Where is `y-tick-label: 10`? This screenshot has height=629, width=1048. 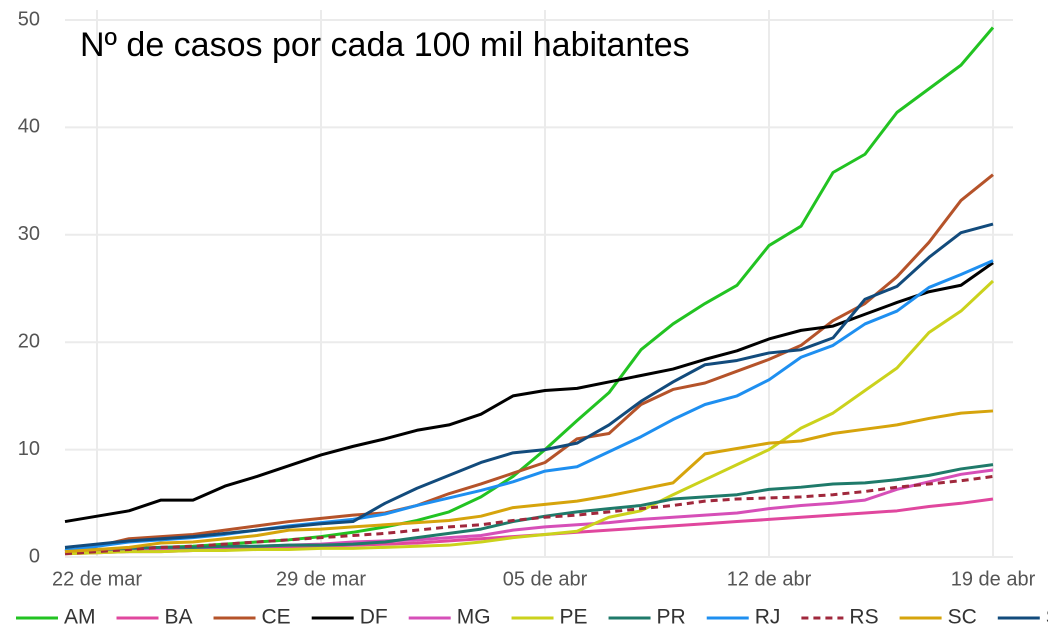 y-tick-label: 10 is located at coordinates (29, 449).